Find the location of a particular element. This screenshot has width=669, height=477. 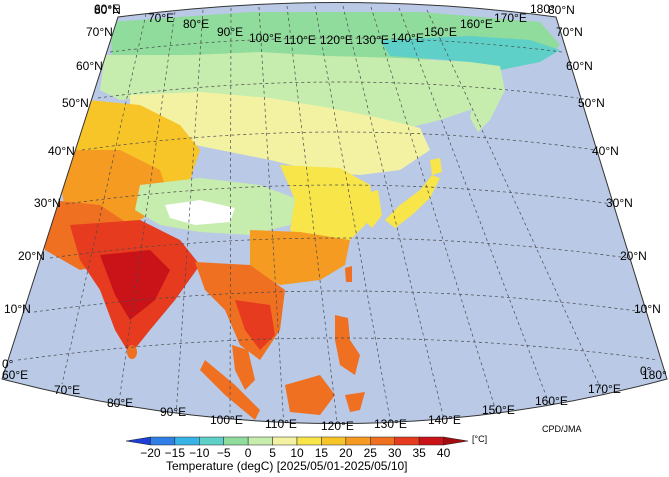

land-arctic-coast is located at coordinates (470, 53).